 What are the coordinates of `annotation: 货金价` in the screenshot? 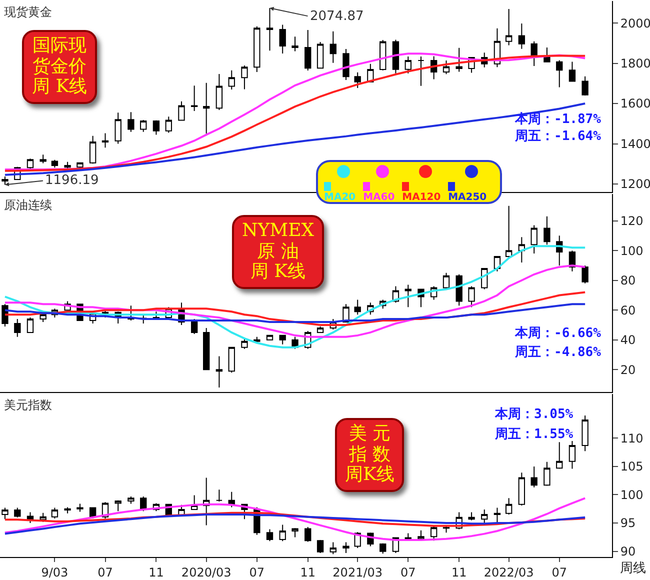 It's located at (60, 66).